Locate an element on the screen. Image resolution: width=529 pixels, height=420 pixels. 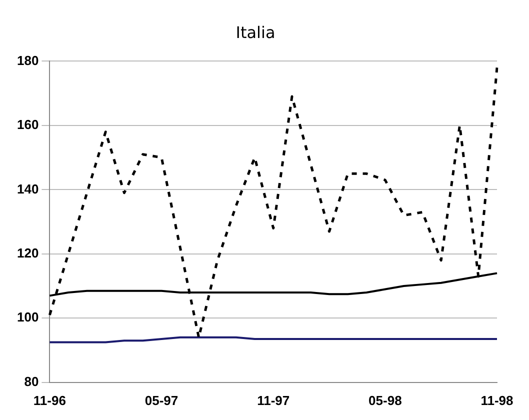
y-tick-label: 140 is located at coordinates (27, 188).